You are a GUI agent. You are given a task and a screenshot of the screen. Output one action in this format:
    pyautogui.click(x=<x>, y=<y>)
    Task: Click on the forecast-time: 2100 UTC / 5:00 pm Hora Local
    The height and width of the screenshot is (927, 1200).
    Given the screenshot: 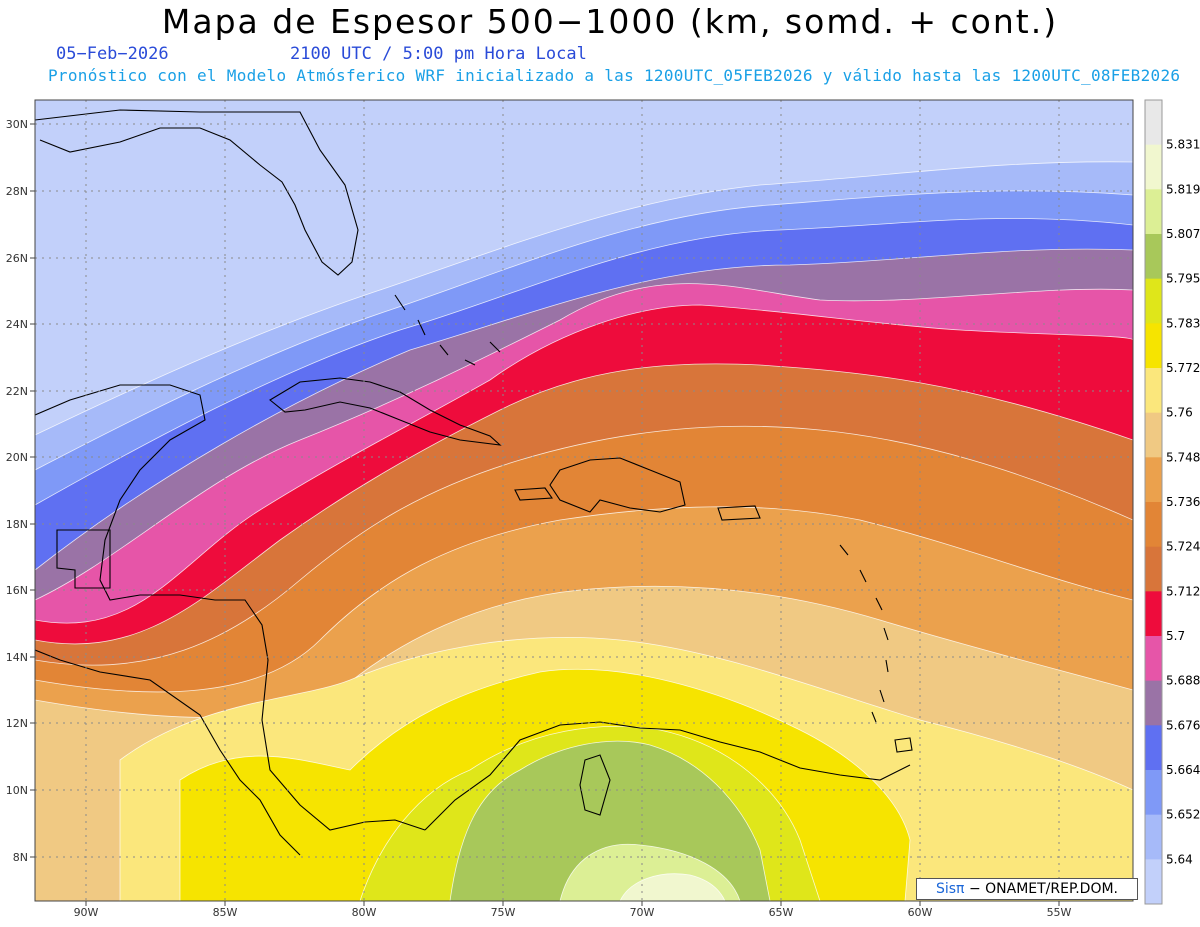 What is the action you would take?
    pyautogui.click(x=438, y=54)
    